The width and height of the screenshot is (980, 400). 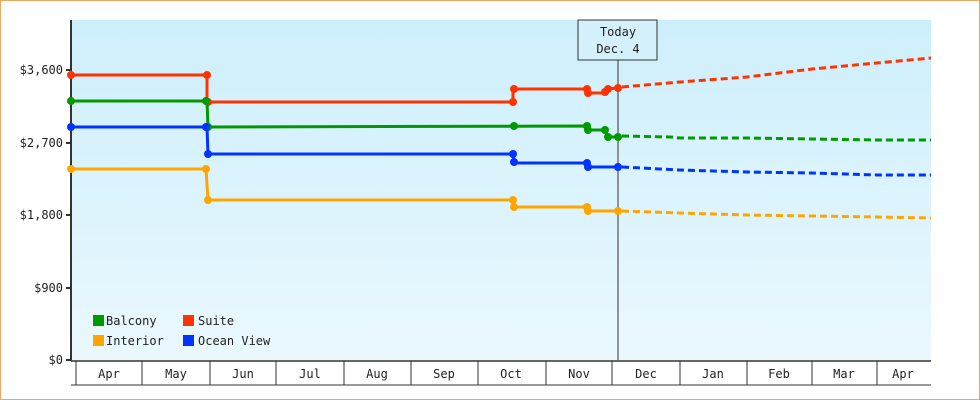 What do you see at coordinates (48, 288) in the screenshot?
I see `y-tick-label: $900` at bounding box center [48, 288].